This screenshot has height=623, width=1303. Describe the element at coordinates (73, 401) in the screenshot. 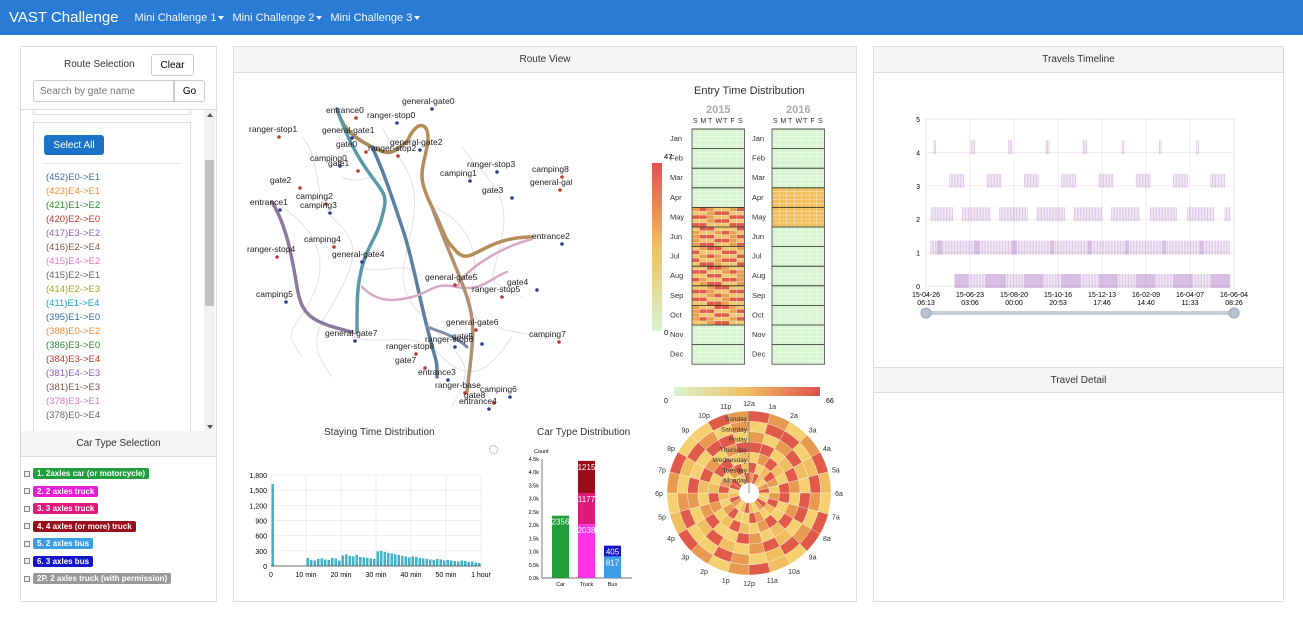

I see `route-item: (378)E3->E1` at that location.